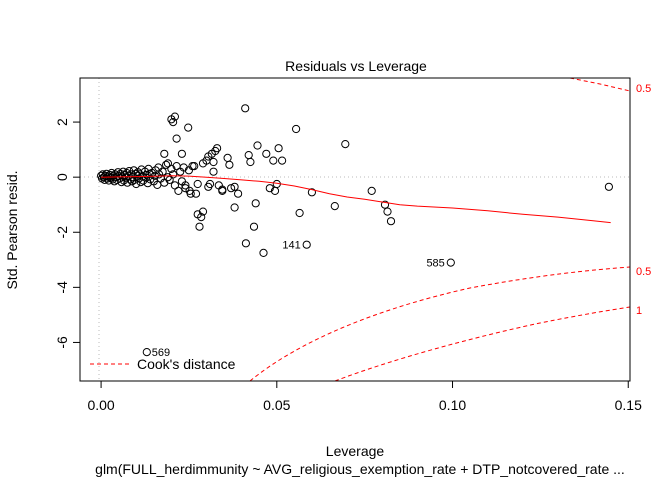 This screenshot has height=480, width=672. I want to click on smooth-trend-line, so click(356, 199).